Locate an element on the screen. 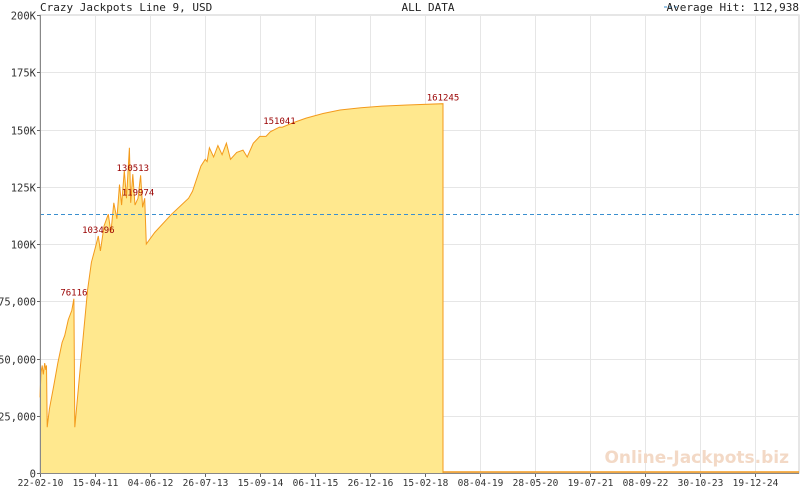 The image size is (800, 494). point-value-label: 103496 is located at coordinates (98, 231).